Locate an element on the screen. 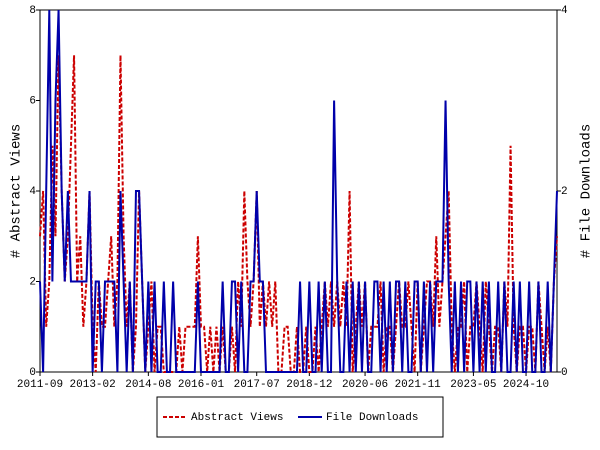 This screenshot has width=600, height=450. legend-box is located at coordinates (300, 417).